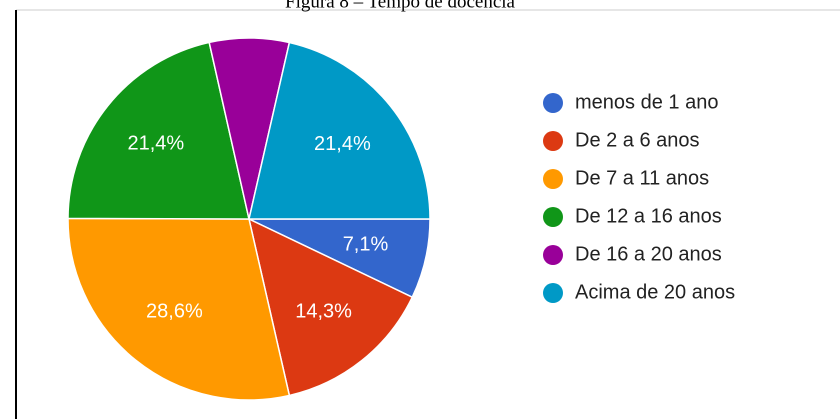 Image resolution: width=840 pixels, height=419 pixels. What do you see at coordinates (648, 254) in the screenshot?
I see `legend-label: De 16 a 20 anos` at bounding box center [648, 254].